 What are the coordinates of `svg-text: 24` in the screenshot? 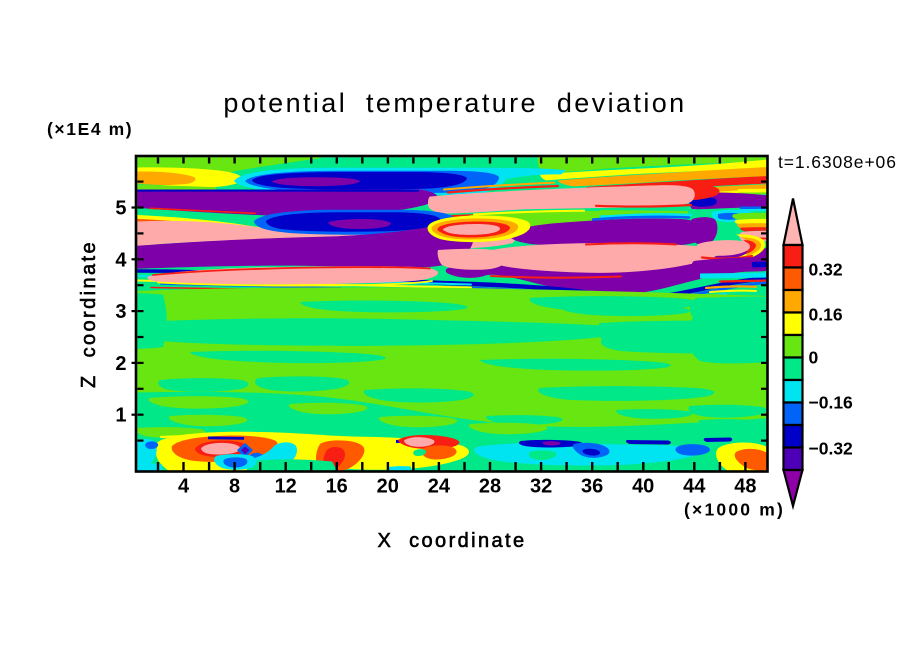 It's located at (439, 487).